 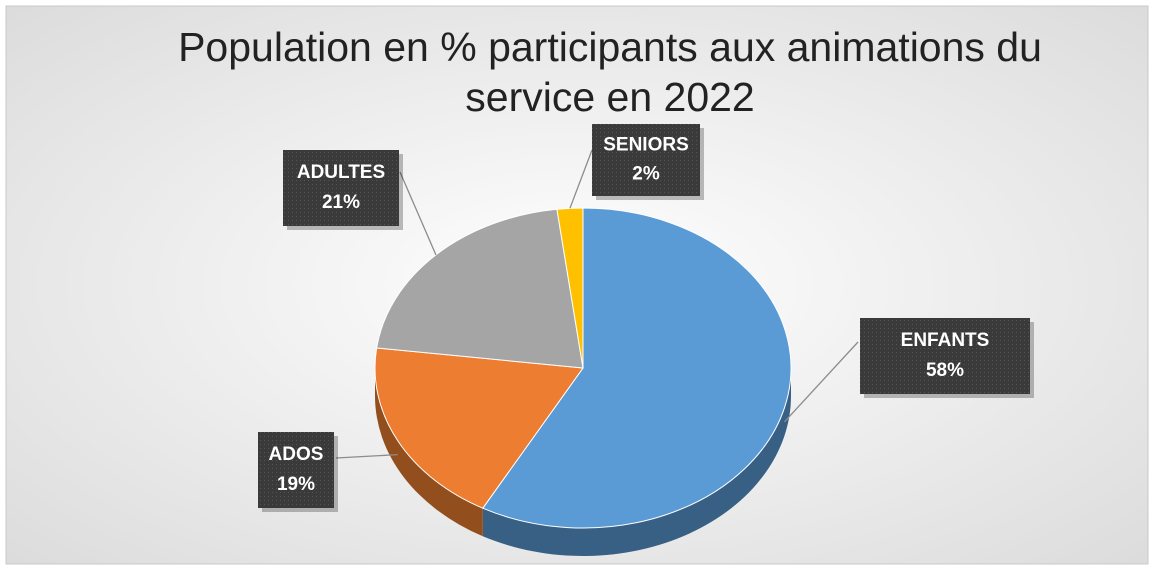 I want to click on category-label: ENFANTS, so click(x=945, y=340).